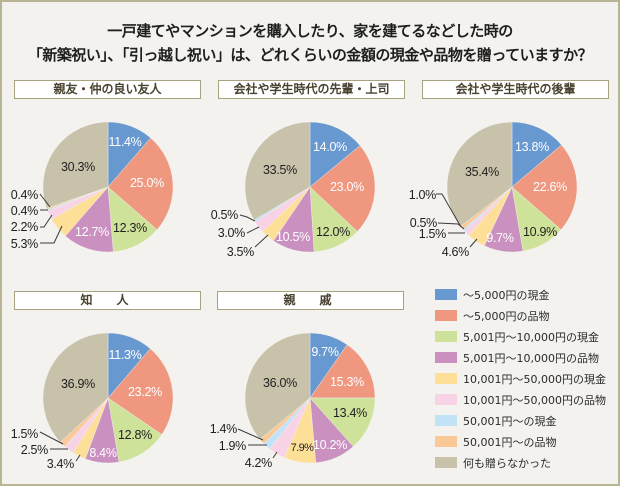 The image size is (620, 486). Describe the element at coordinates (350, 413) in the screenshot. I see `data-label: 13.4%` at that location.